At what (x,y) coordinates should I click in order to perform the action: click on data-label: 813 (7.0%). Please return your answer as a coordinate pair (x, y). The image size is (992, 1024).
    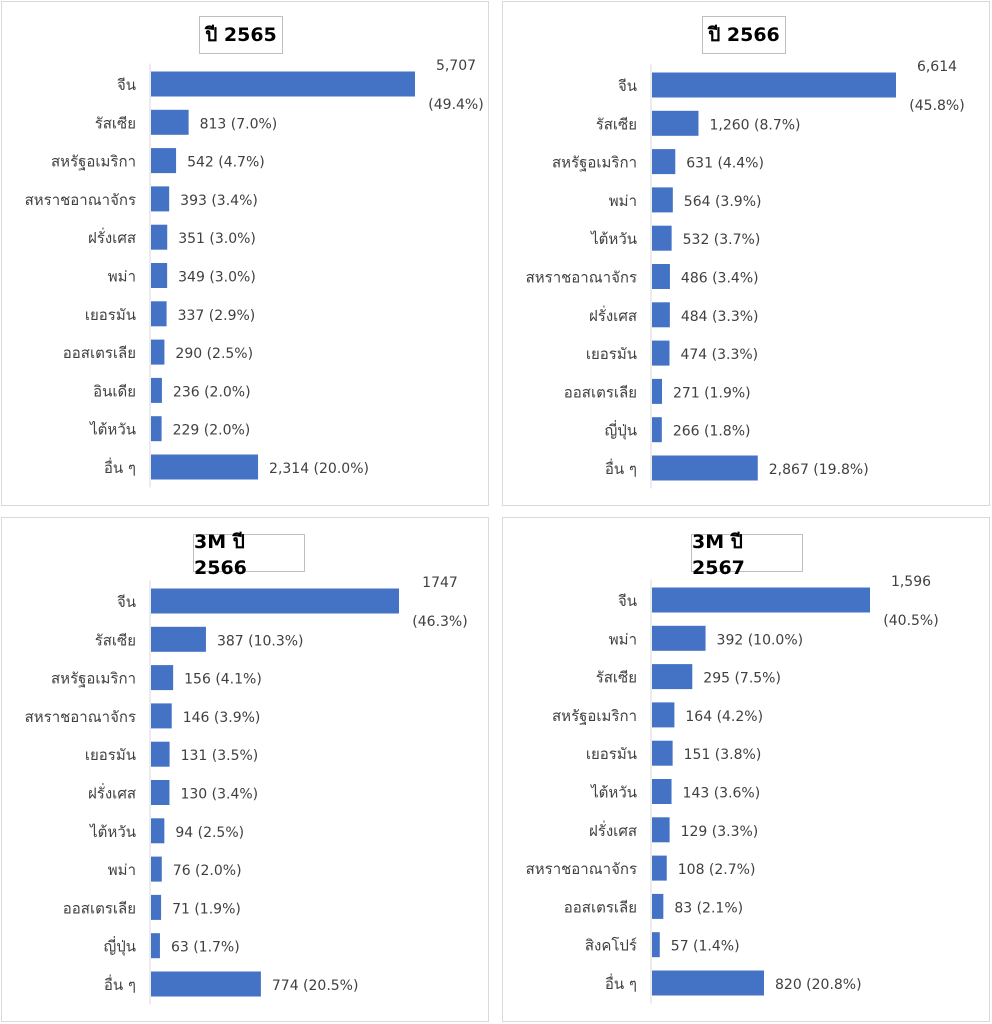
    Looking at the image, I should click on (239, 124).